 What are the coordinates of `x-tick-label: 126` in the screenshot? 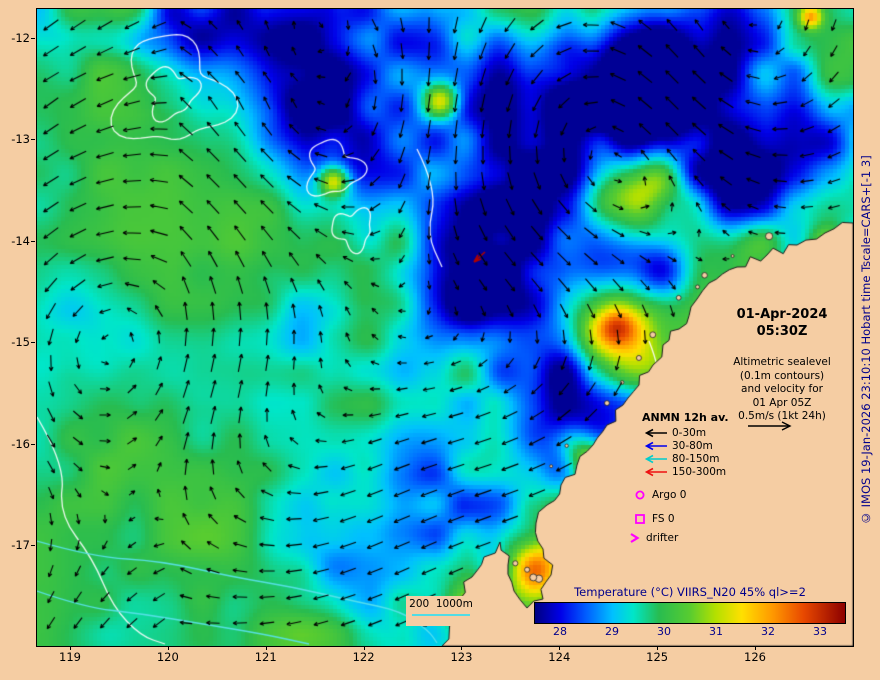 It's located at (755, 657).